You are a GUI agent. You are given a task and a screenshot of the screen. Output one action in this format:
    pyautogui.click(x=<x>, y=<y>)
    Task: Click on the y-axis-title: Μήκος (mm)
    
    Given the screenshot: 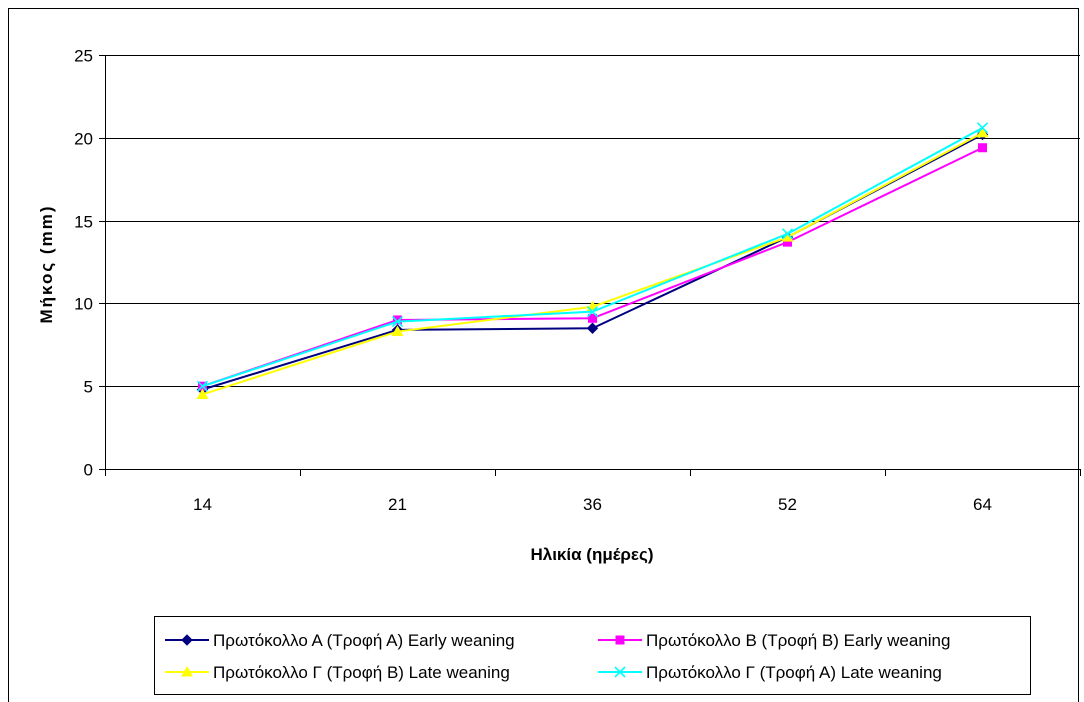 What is the action you would take?
    pyautogui.click(x=46, y=264)
    